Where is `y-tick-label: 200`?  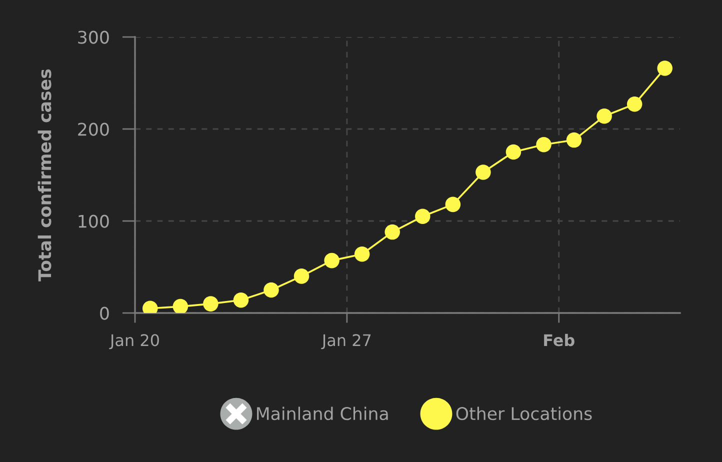
y-tick-label: 200 is located at coordinates (93, 129).